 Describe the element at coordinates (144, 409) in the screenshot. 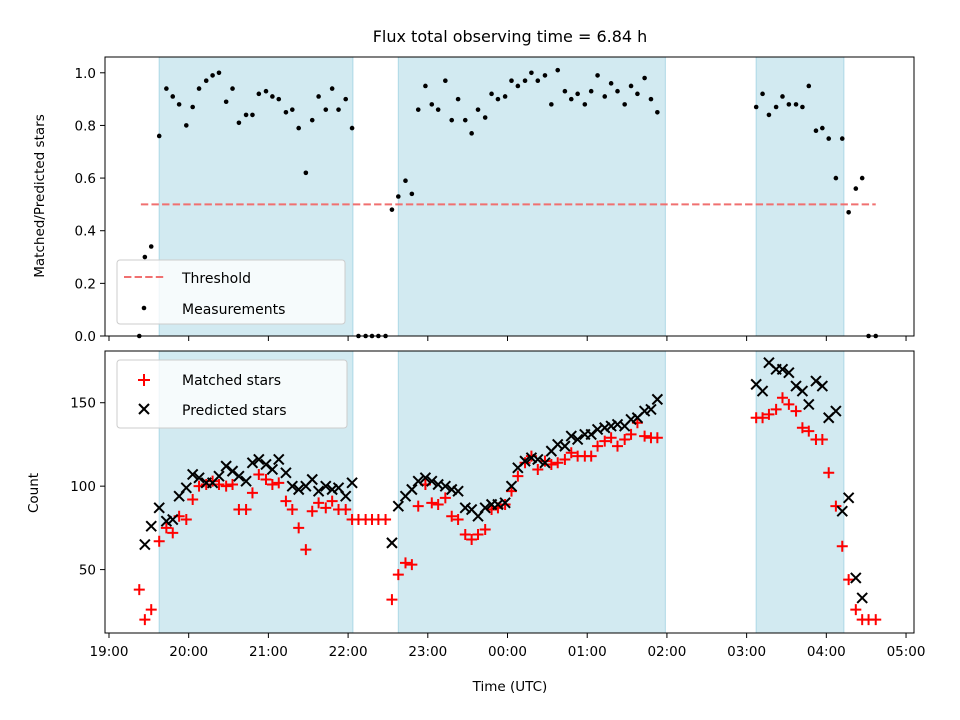

I see `legend-predicted-swatch` at that location.